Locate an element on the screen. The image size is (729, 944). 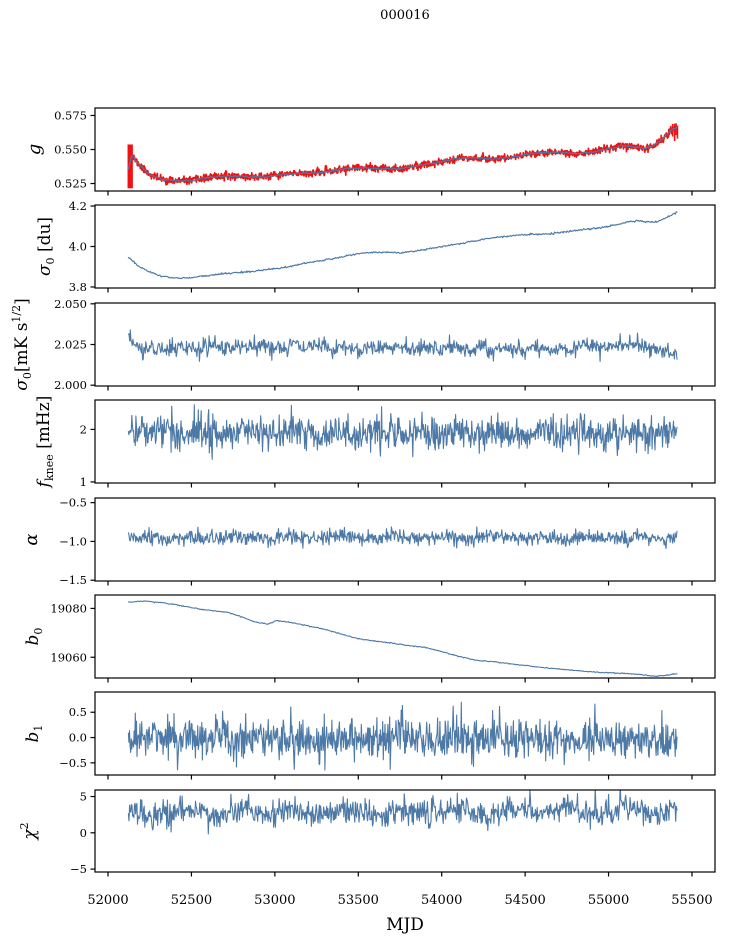
ytick-label: 19080 is located at coordinates (68, 608).